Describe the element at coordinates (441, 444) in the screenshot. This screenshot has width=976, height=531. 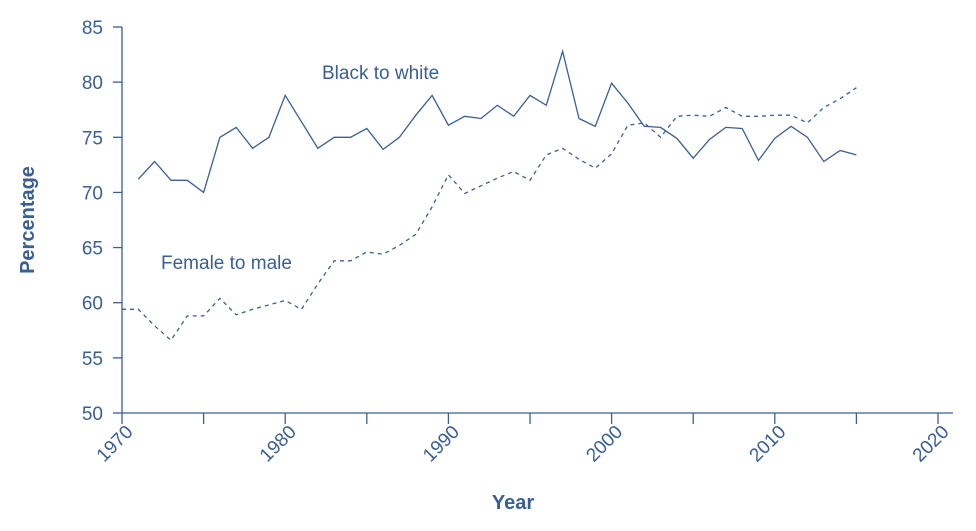
I see `x-tick-label: 1990` at that location.